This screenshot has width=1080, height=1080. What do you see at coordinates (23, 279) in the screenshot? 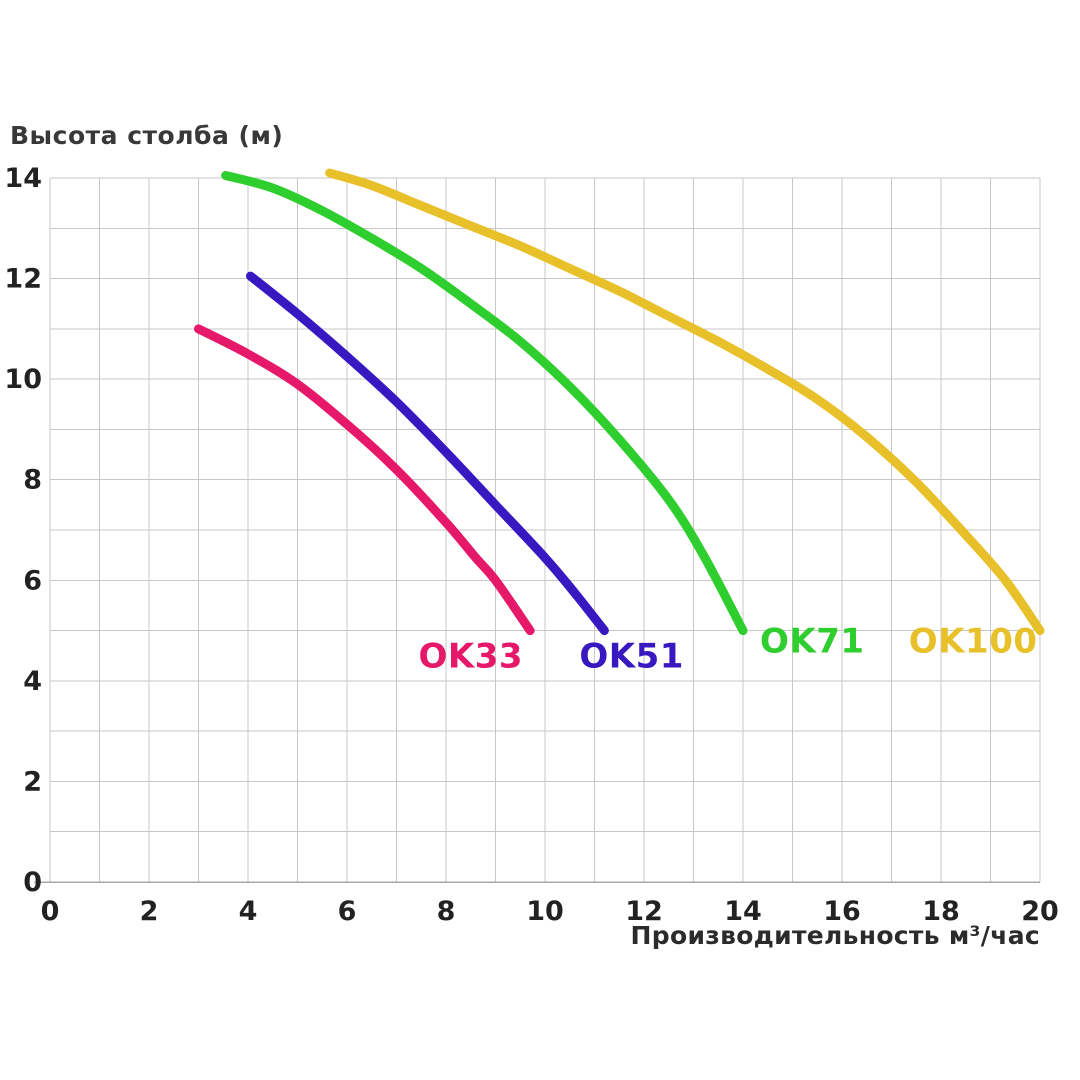
I see `y-tick-label: 12` at bounding box center [23, 279].